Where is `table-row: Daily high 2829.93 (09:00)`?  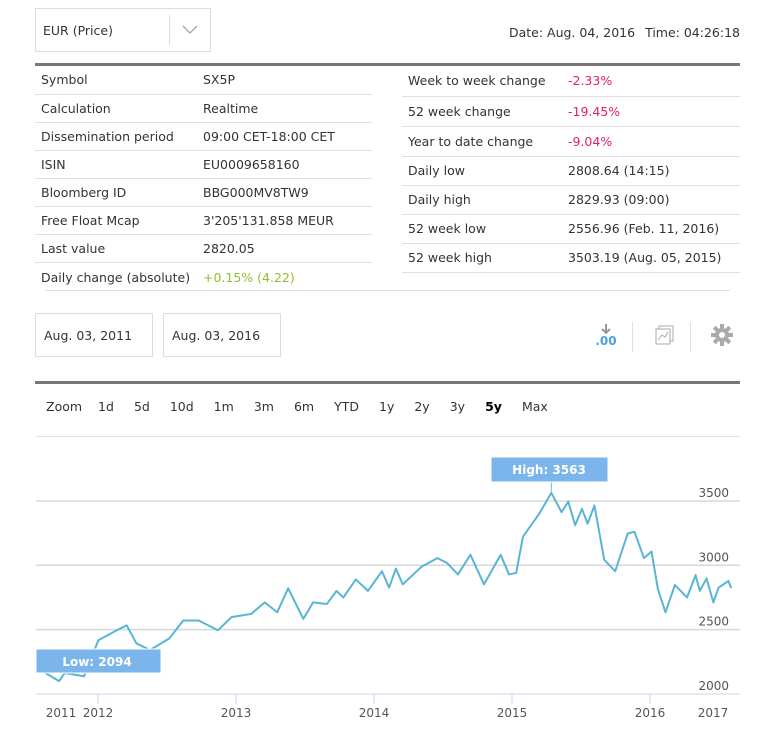
table-row: Daily high 2829.93 (09:00) is located at coordinates (571, 200).